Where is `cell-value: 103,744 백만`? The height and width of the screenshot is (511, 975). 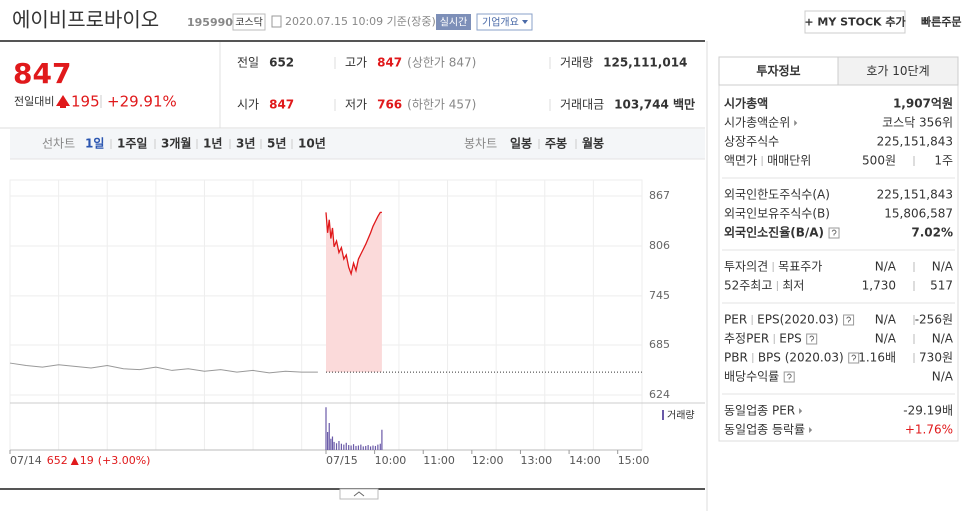
cell-value: 103,744 백만 is located at coordinates (654, 104).